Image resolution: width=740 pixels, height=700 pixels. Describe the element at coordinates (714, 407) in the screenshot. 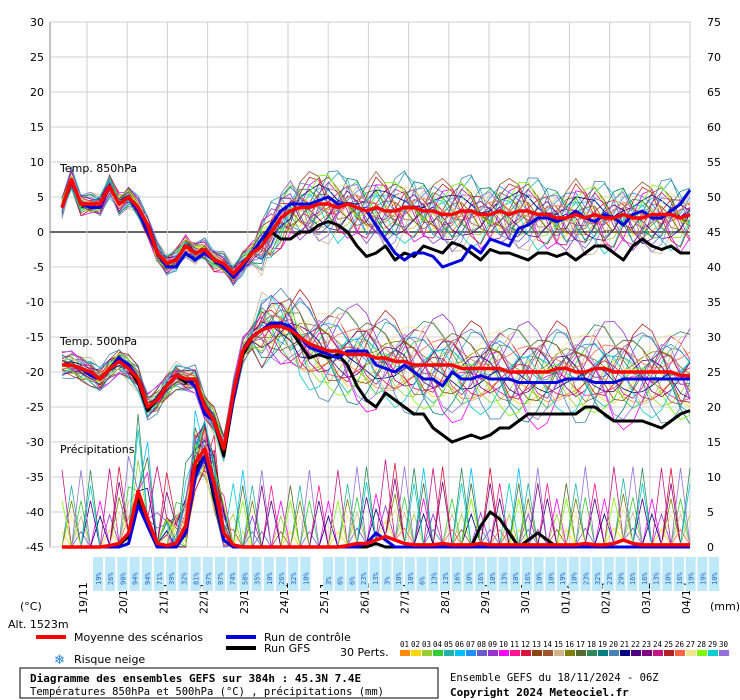

I see `right-tick-label: 20` at that location.